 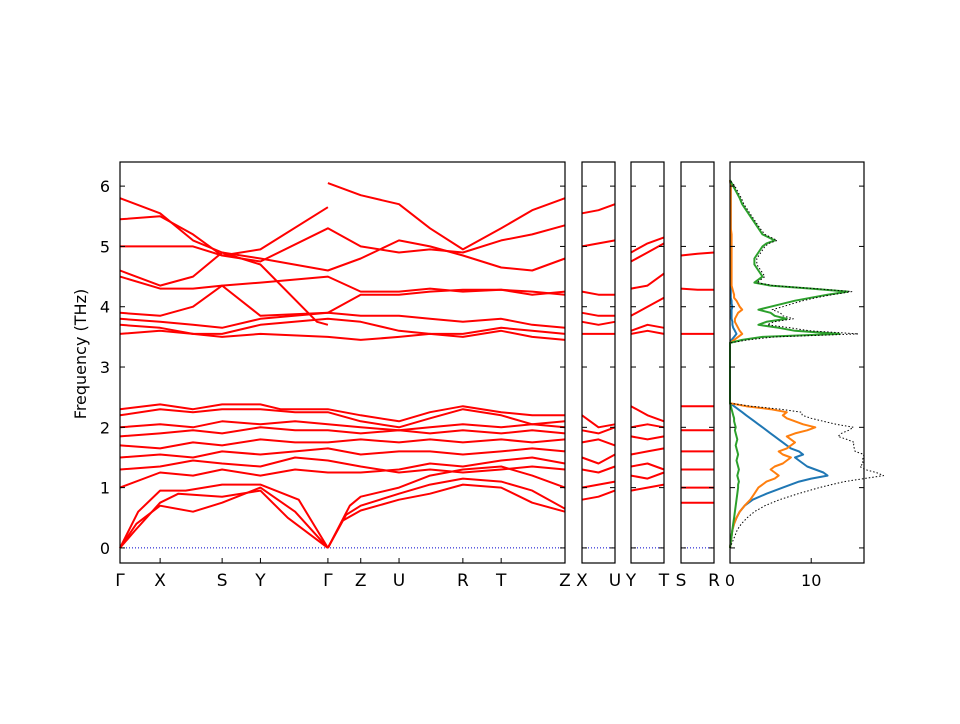 What do you see at coordinates (105, 246) in the screenshot?
I see `y-tick-label: 5` at bounding box center [105, 246].